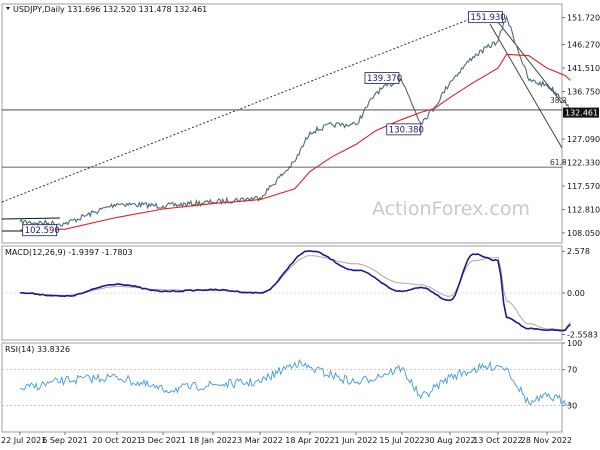 This screenshot has height=450, width=600. I want to click on price-ytick-label-7: 117.570, so click(583, 186).